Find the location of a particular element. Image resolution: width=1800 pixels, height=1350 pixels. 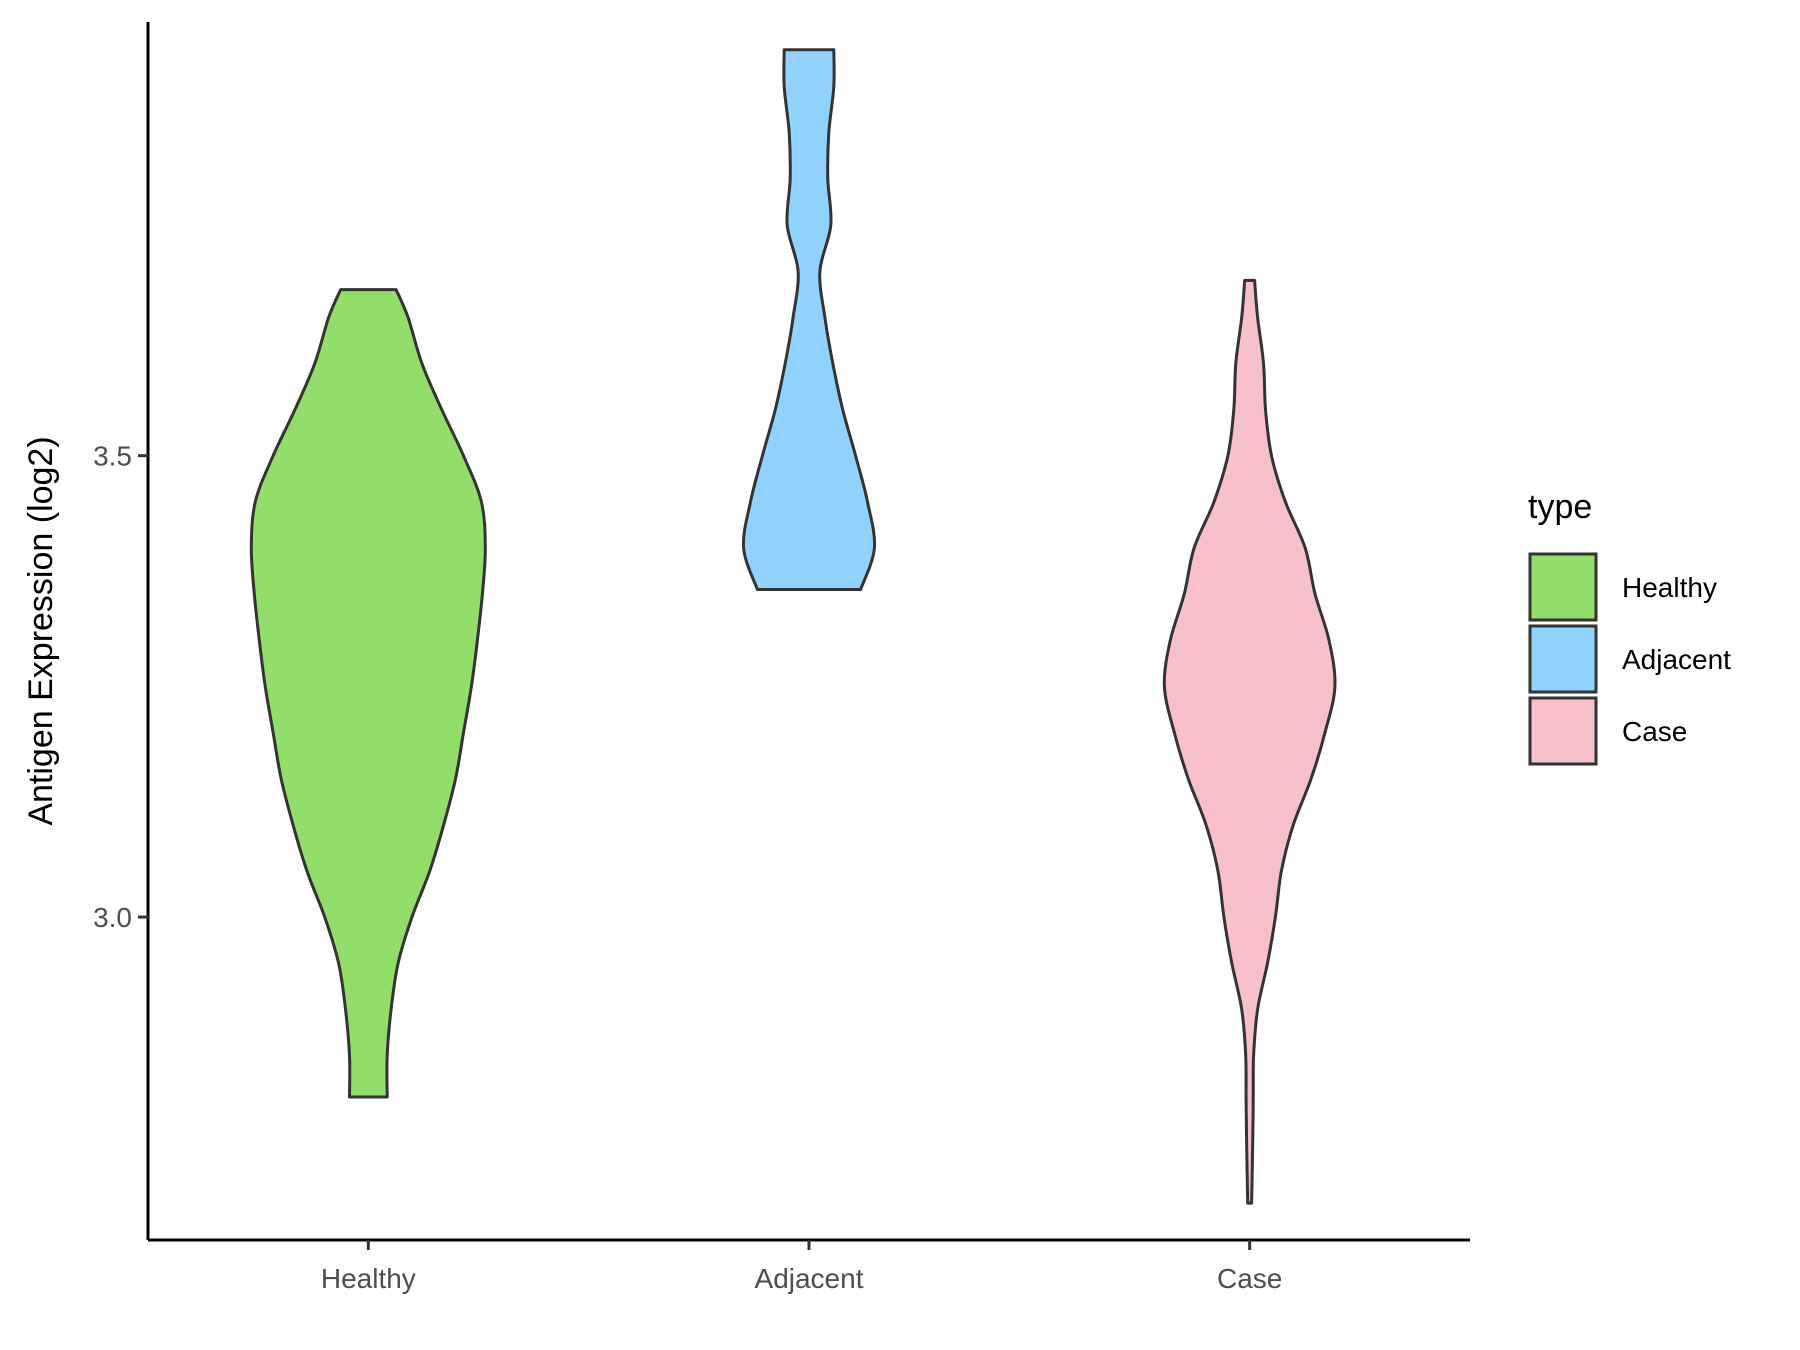

violin-adjacent is located at coordinates (809, 319).